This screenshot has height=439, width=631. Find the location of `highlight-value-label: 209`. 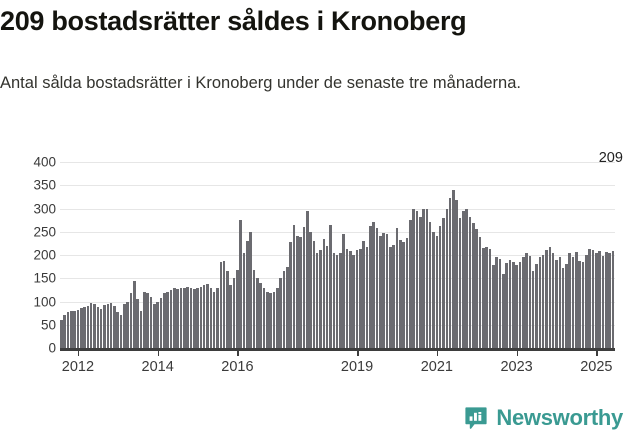

highlight-value-label: 209 is located at coordinates (610, 158).